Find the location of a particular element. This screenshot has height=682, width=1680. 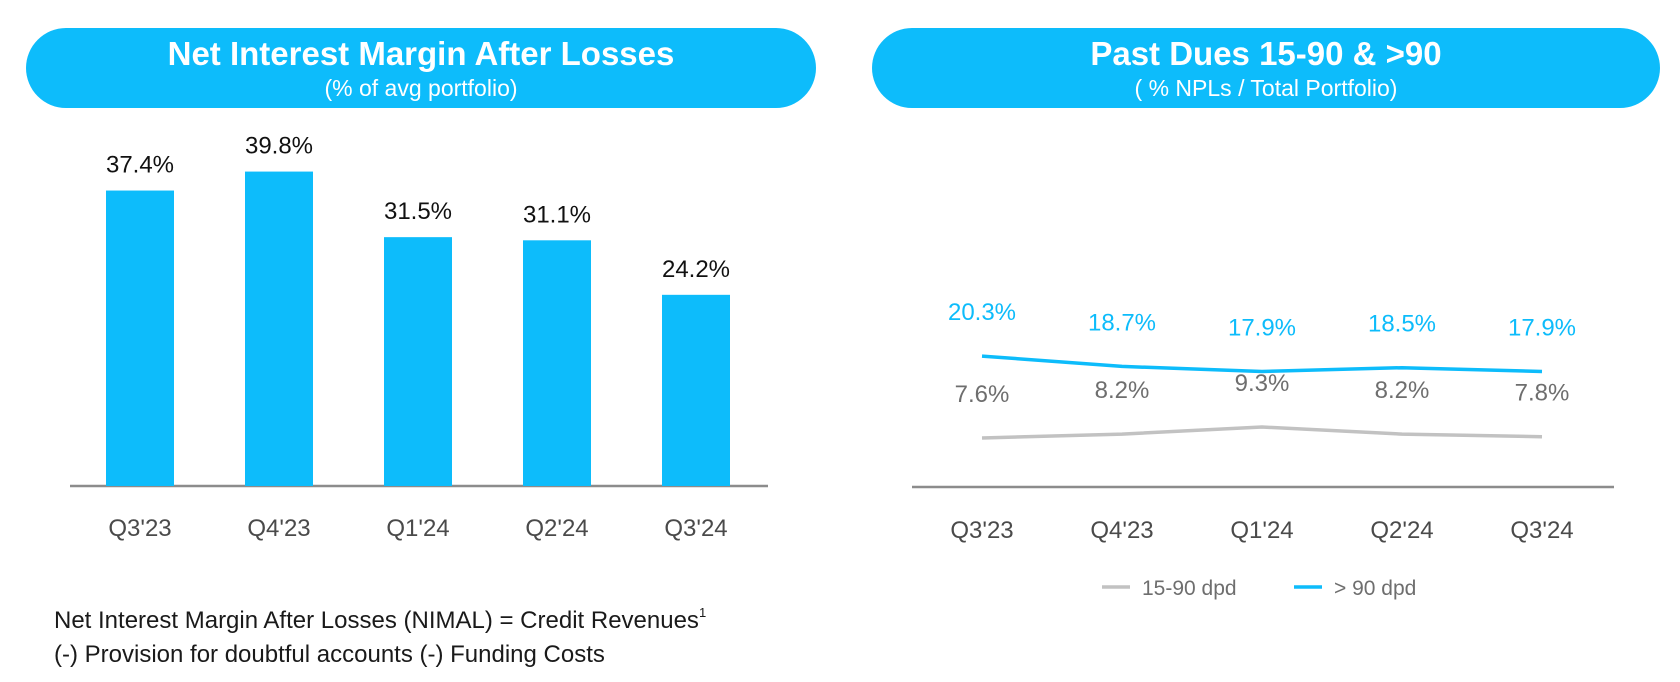

bar-category-label-0: Q3'23 is located at coordinates (139, 528).